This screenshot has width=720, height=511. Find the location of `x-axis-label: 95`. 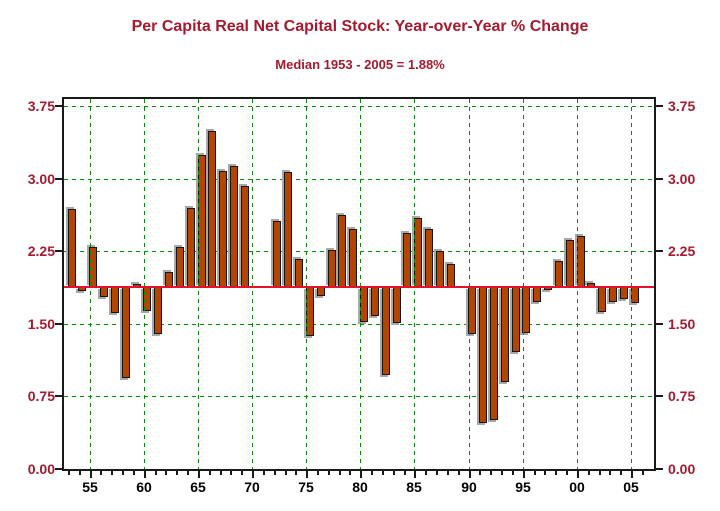

x-axis-label: 95 is located at coordinates (523, 487).